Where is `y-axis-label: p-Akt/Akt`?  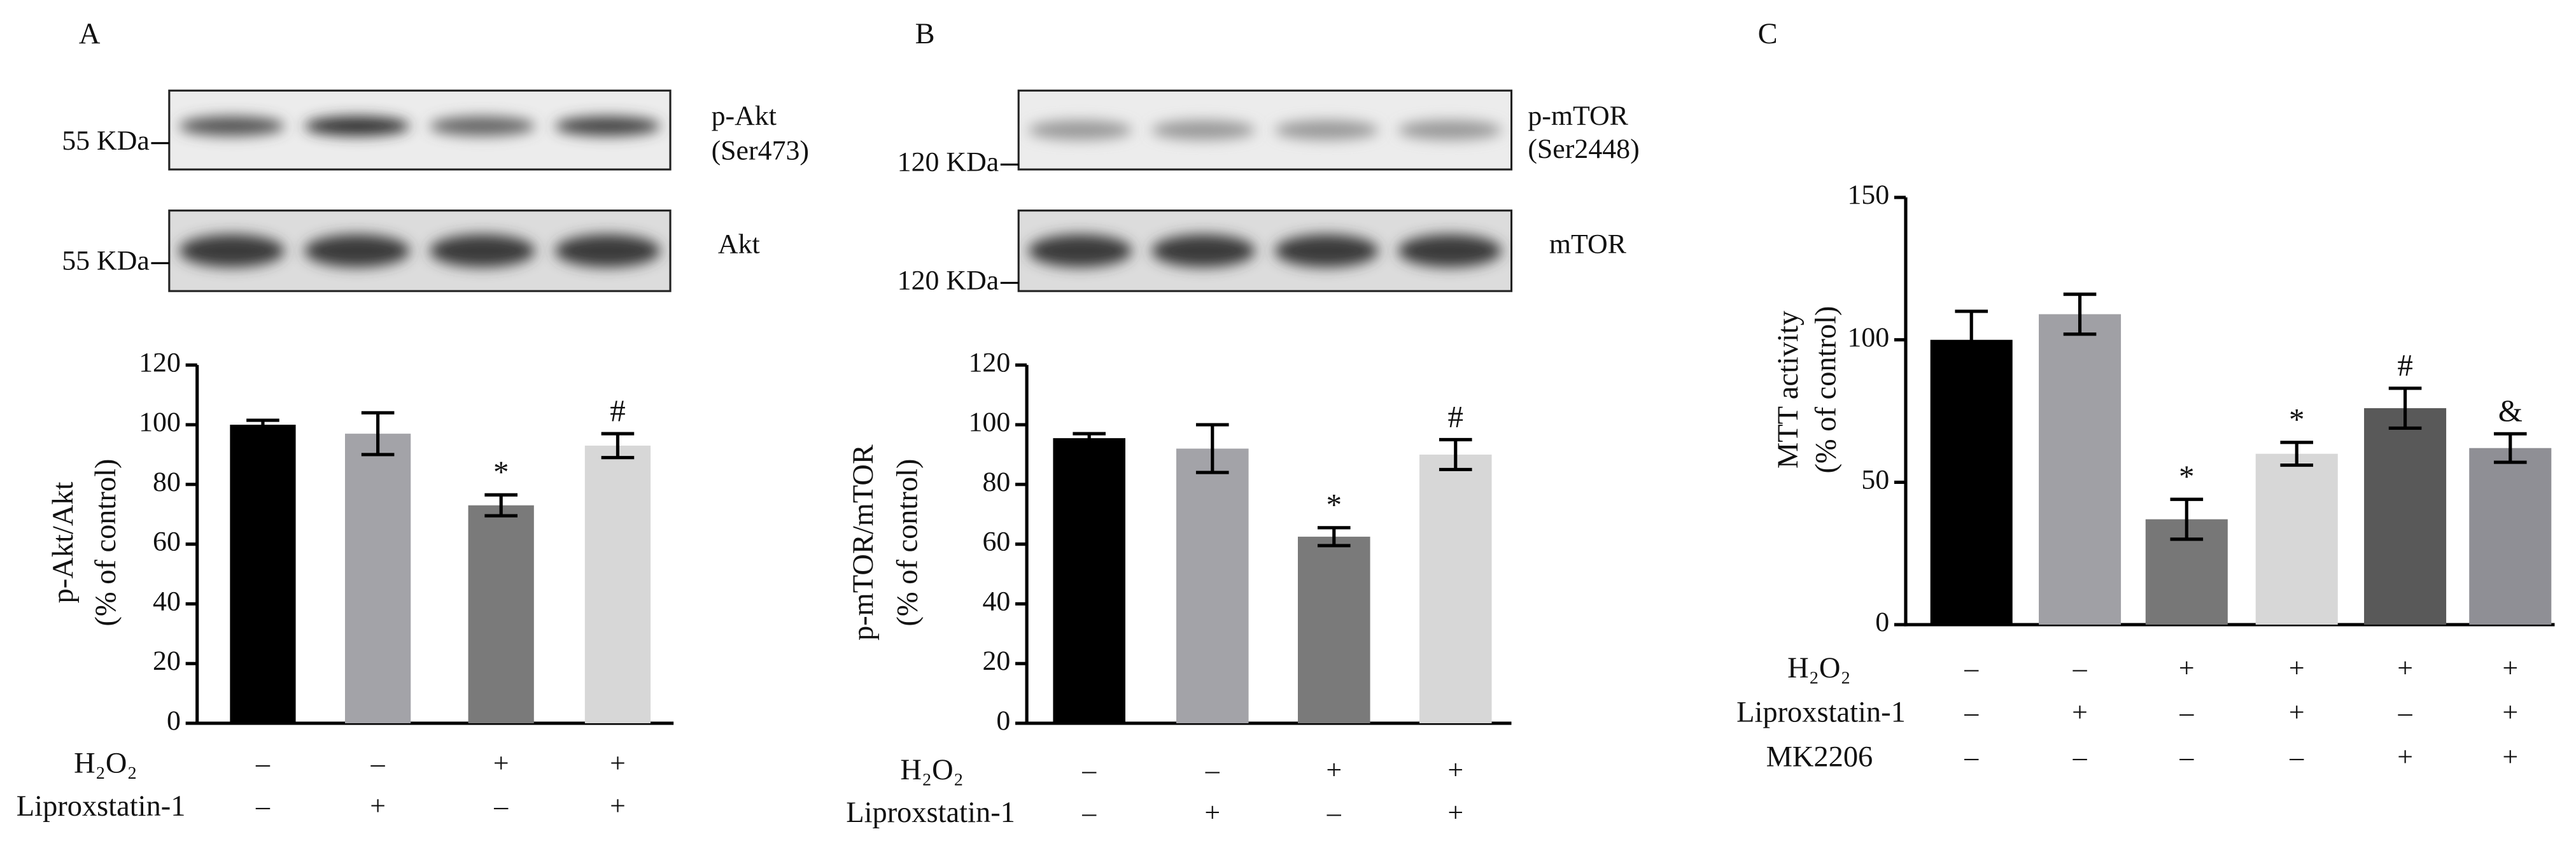 y-axis-label: p-Akt/Akt is located at coordinates (64, 542).